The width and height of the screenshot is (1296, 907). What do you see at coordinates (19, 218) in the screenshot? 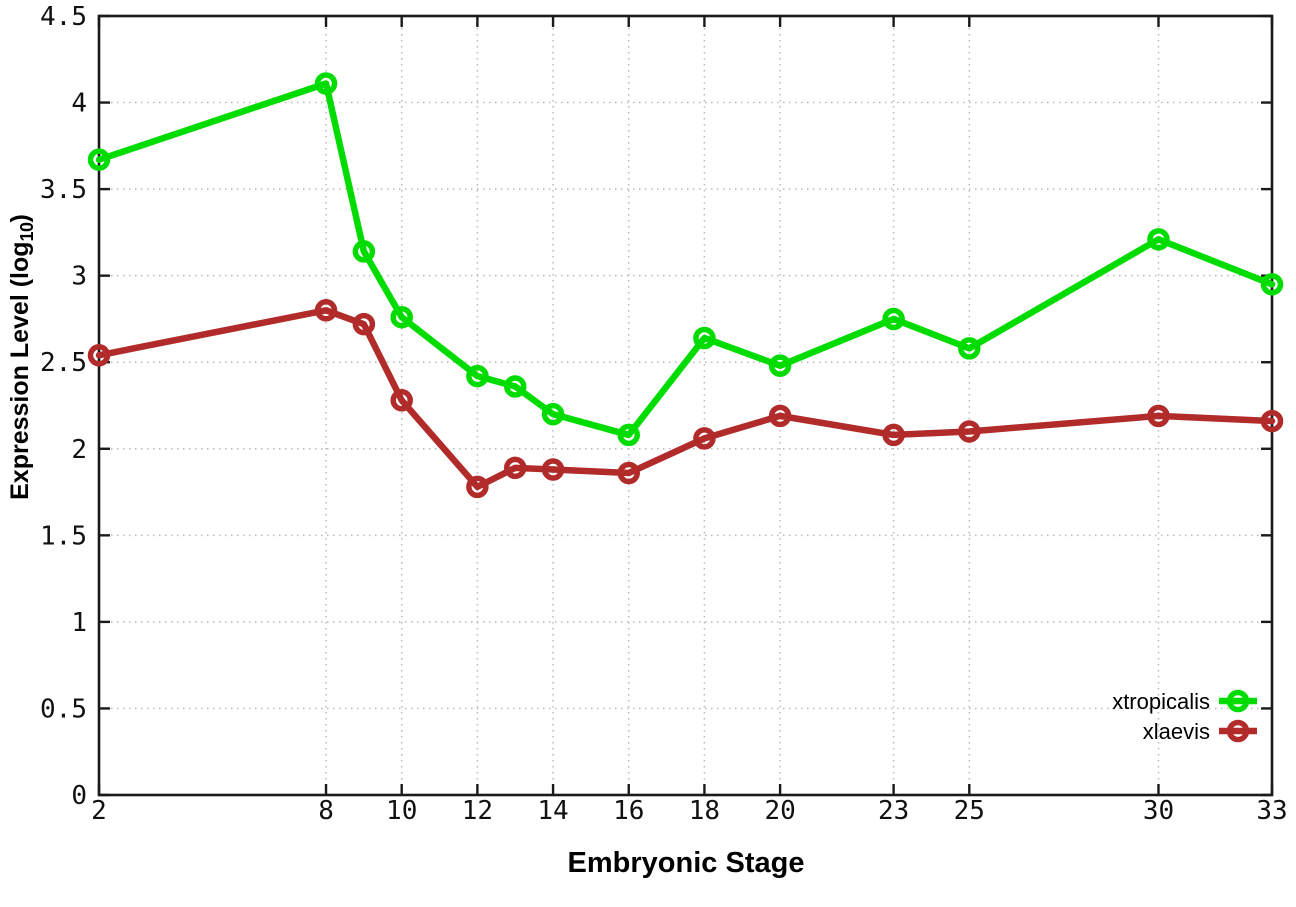
I see `y-axis-title-close: )` at bounding box center [19, 218].